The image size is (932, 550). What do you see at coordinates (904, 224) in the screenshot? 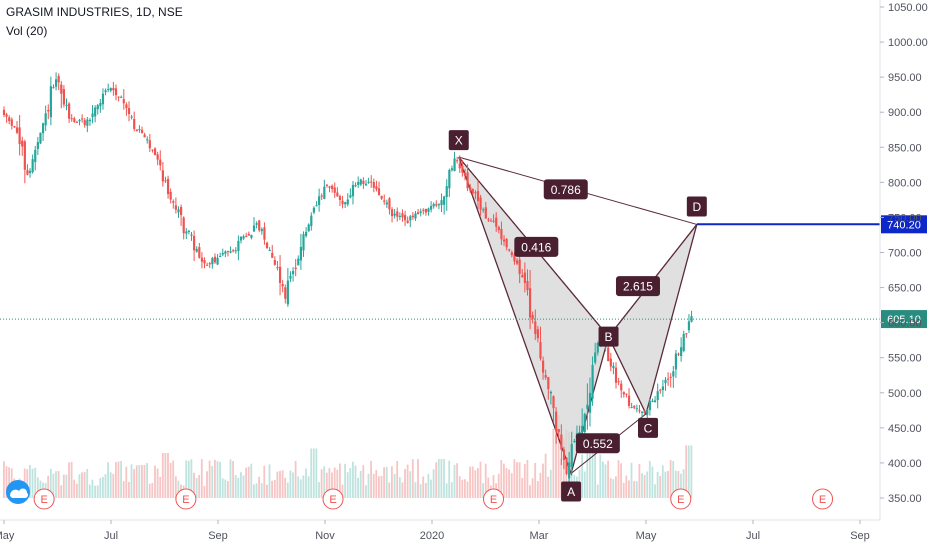
I see `target-price-tag` at bounding box center [904, 224].